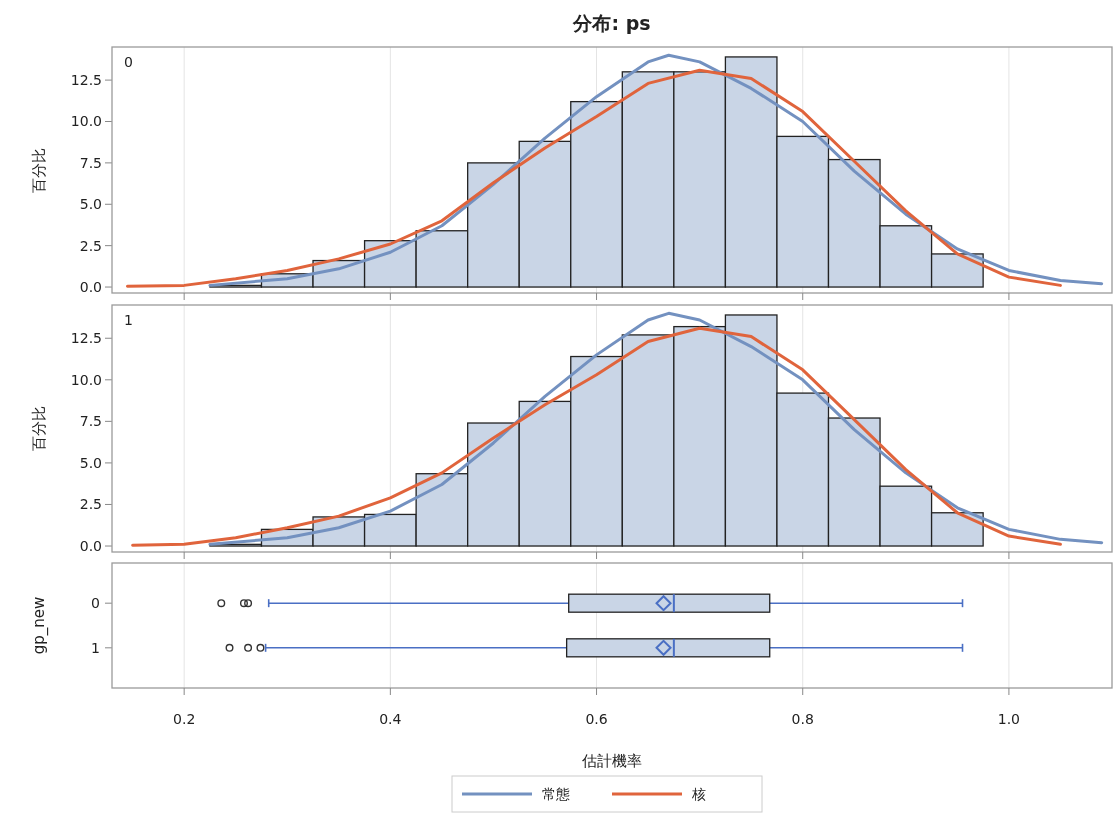 This screenshot has height=829, width=1115. What do you see at coordinates (184, 719) in the screenshot?
I see `x-tick-label: 0.2` at bounding box center [184, 719].